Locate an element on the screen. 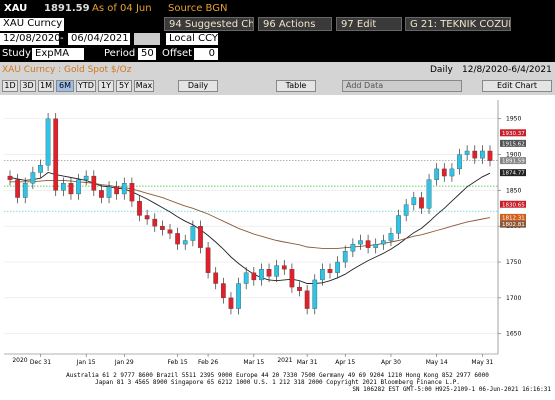 This screenshot has height=400, width=555. period-button: 5Y is located at coordinates (124, 86).